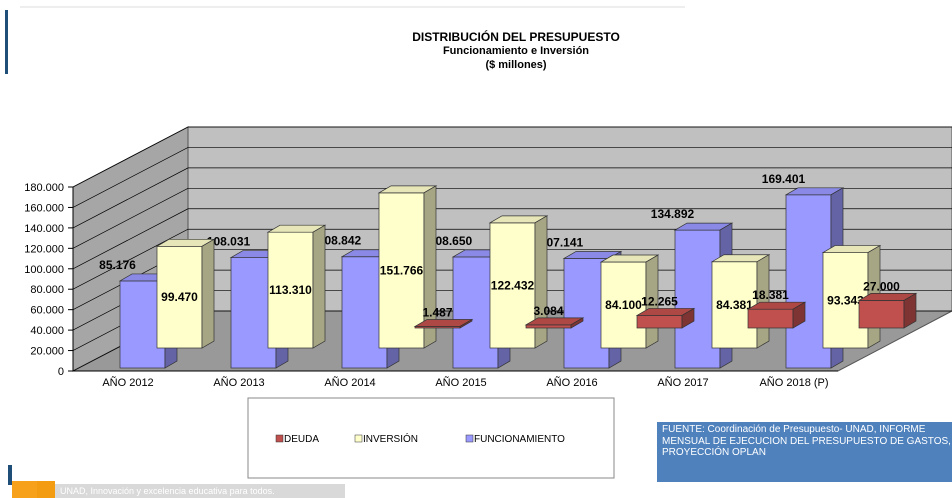  I want to click on x-tick-label: AÑO 2017, so click(682, 382).